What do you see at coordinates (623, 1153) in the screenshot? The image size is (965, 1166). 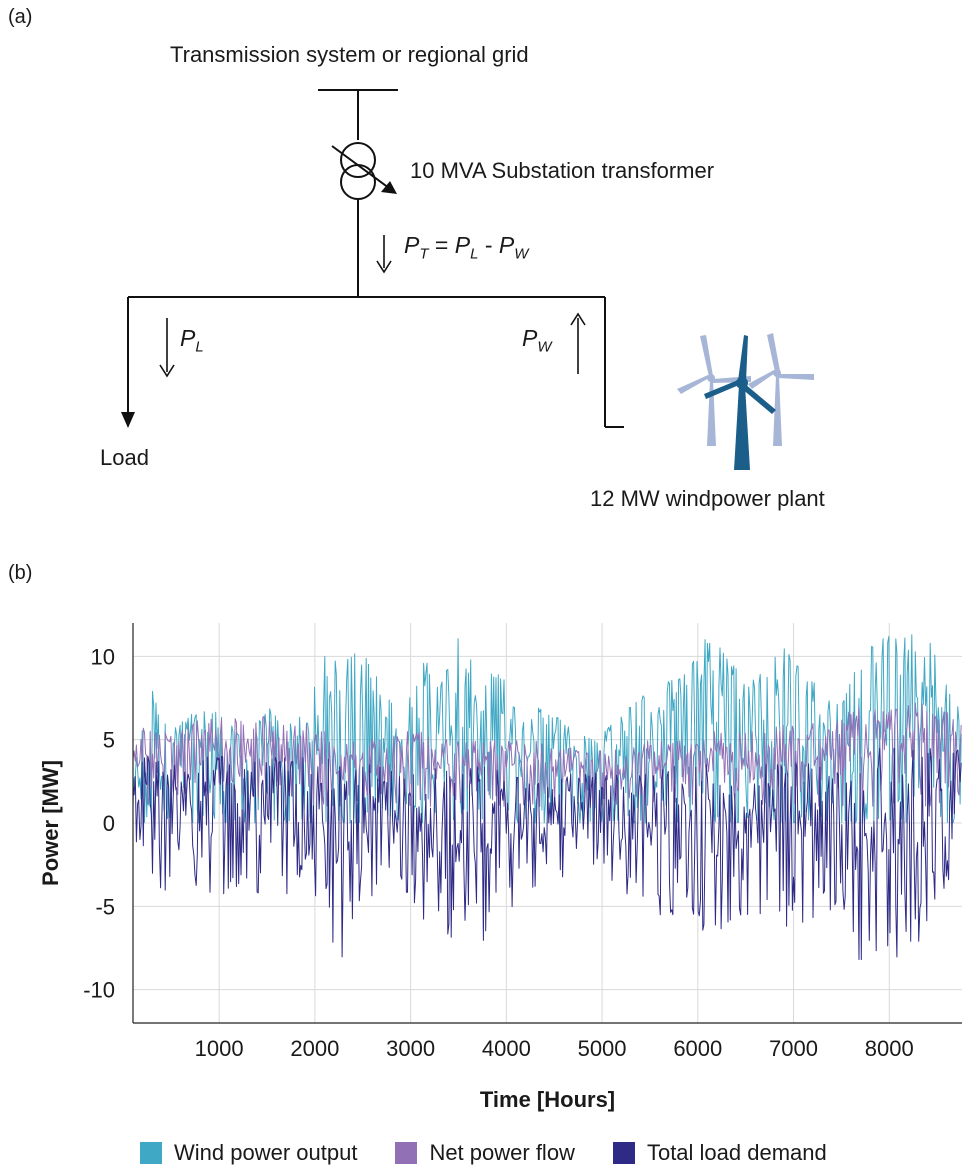 I see `legend-swatch-load` at bounding box center [623, 1153].